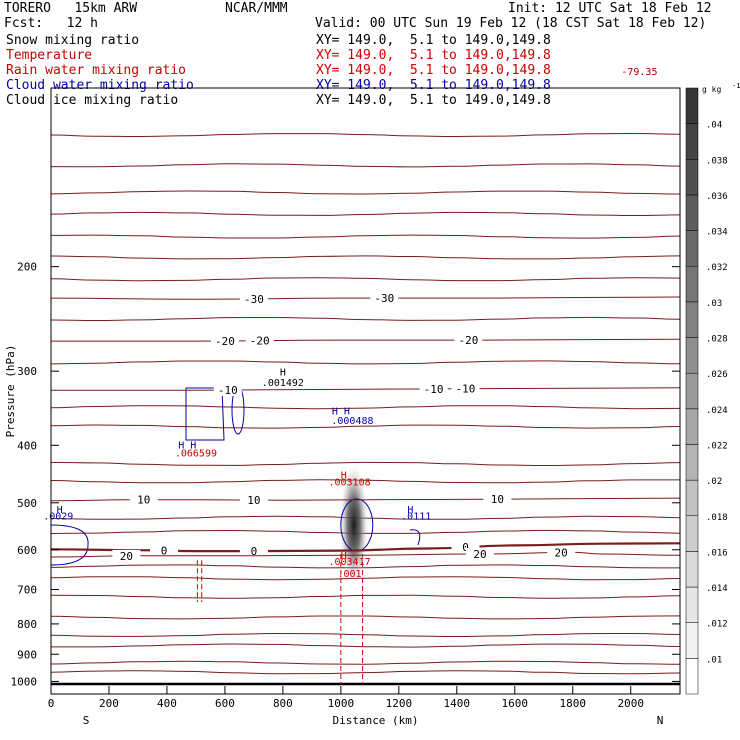 Image resolution: width=740 pixels, height=740 pixels. I want to click on isotherm-label: 20, so click(561, 553).